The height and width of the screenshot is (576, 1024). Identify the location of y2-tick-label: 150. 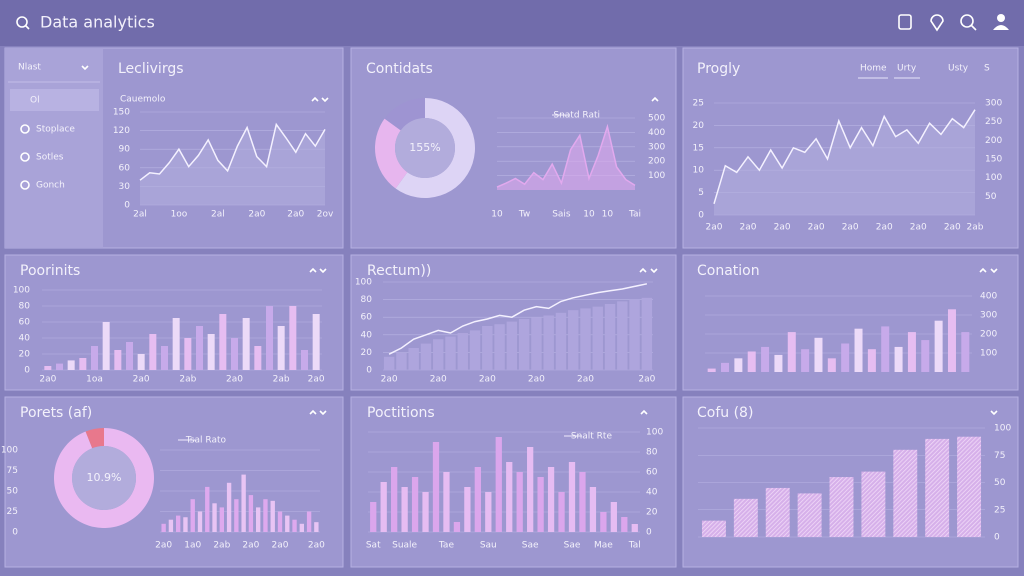
(993, 160).